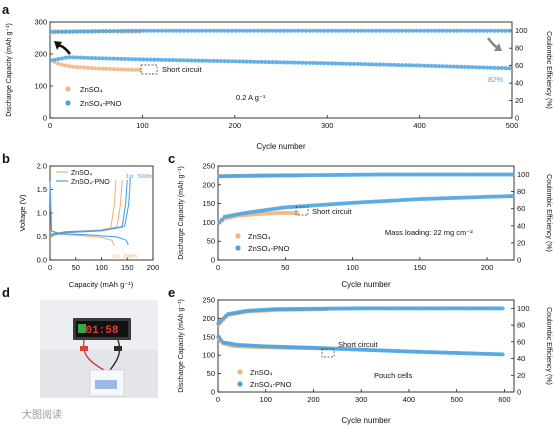  What do you see at coordinates (220, 339) in the screenshot?
I see `panel-e-series-2-point` at bounding box center [220, 339].